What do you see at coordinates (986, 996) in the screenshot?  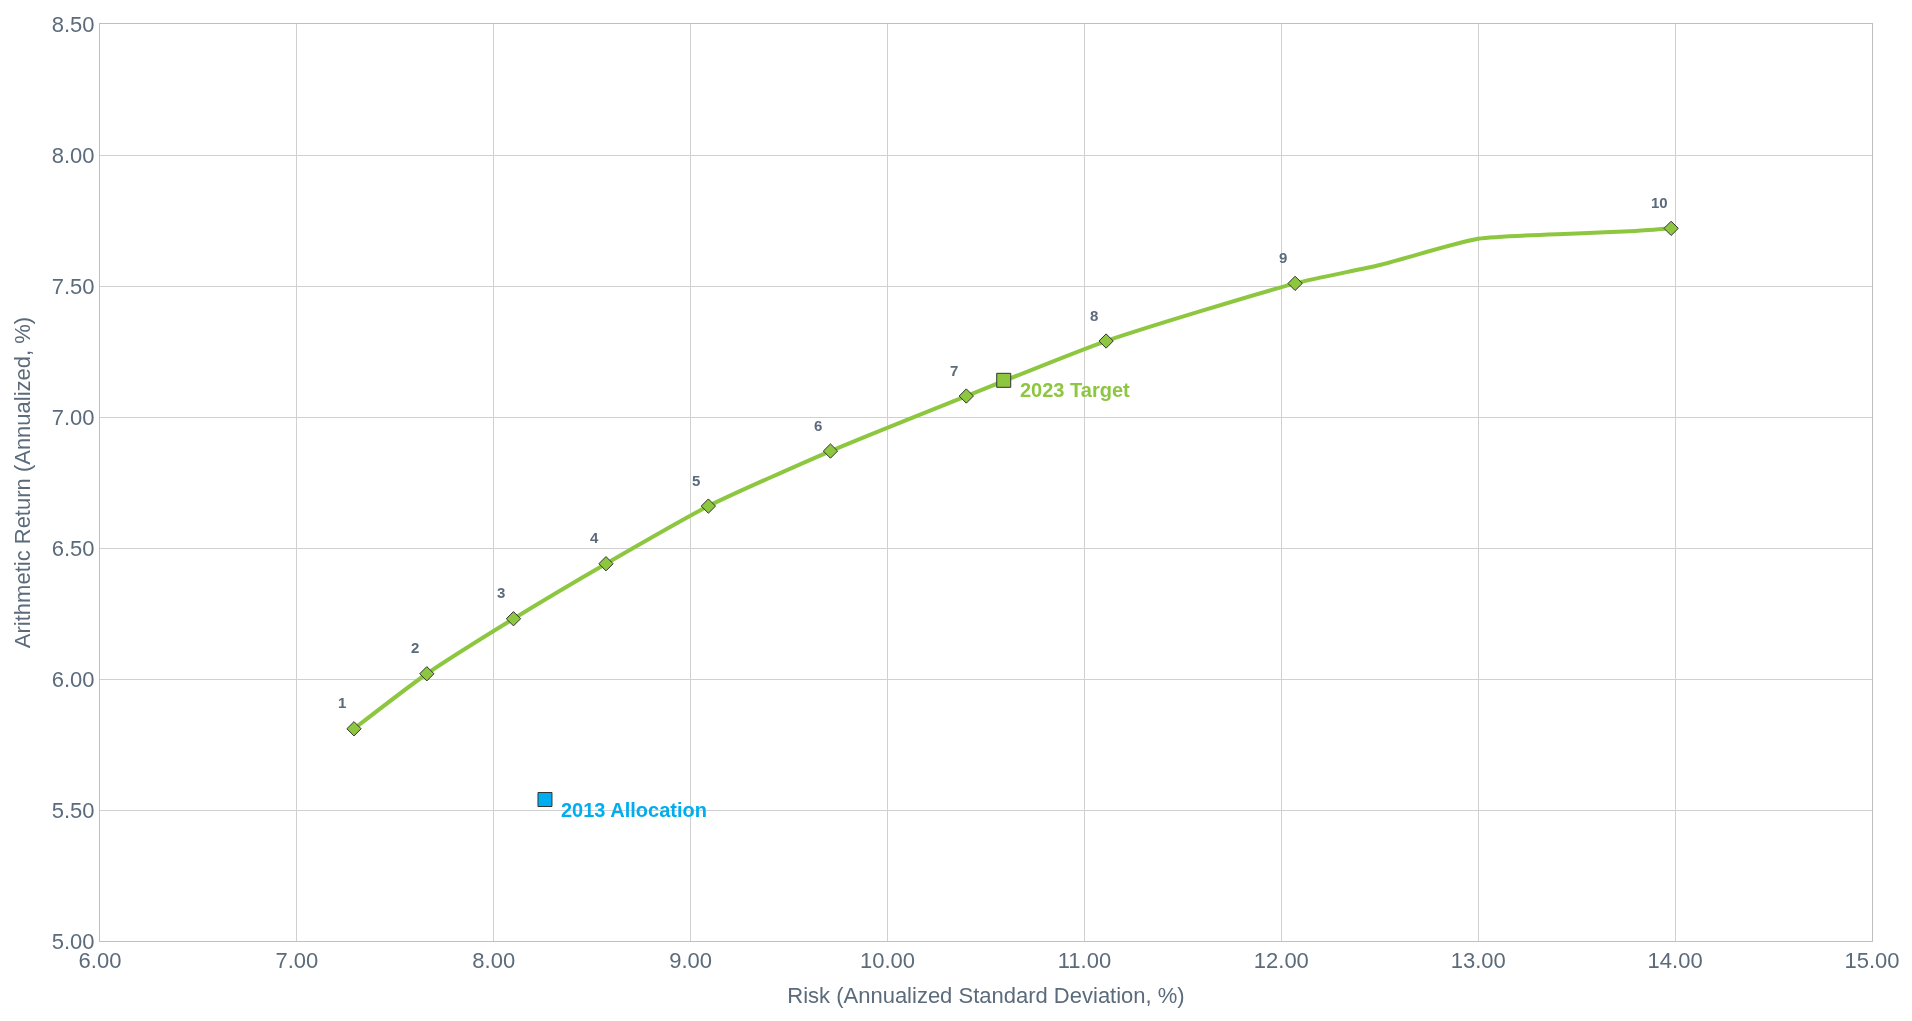 I see `x-axis-title: Risk (Annualized Standard Deviation, %)` at bounding box center [986, 996].